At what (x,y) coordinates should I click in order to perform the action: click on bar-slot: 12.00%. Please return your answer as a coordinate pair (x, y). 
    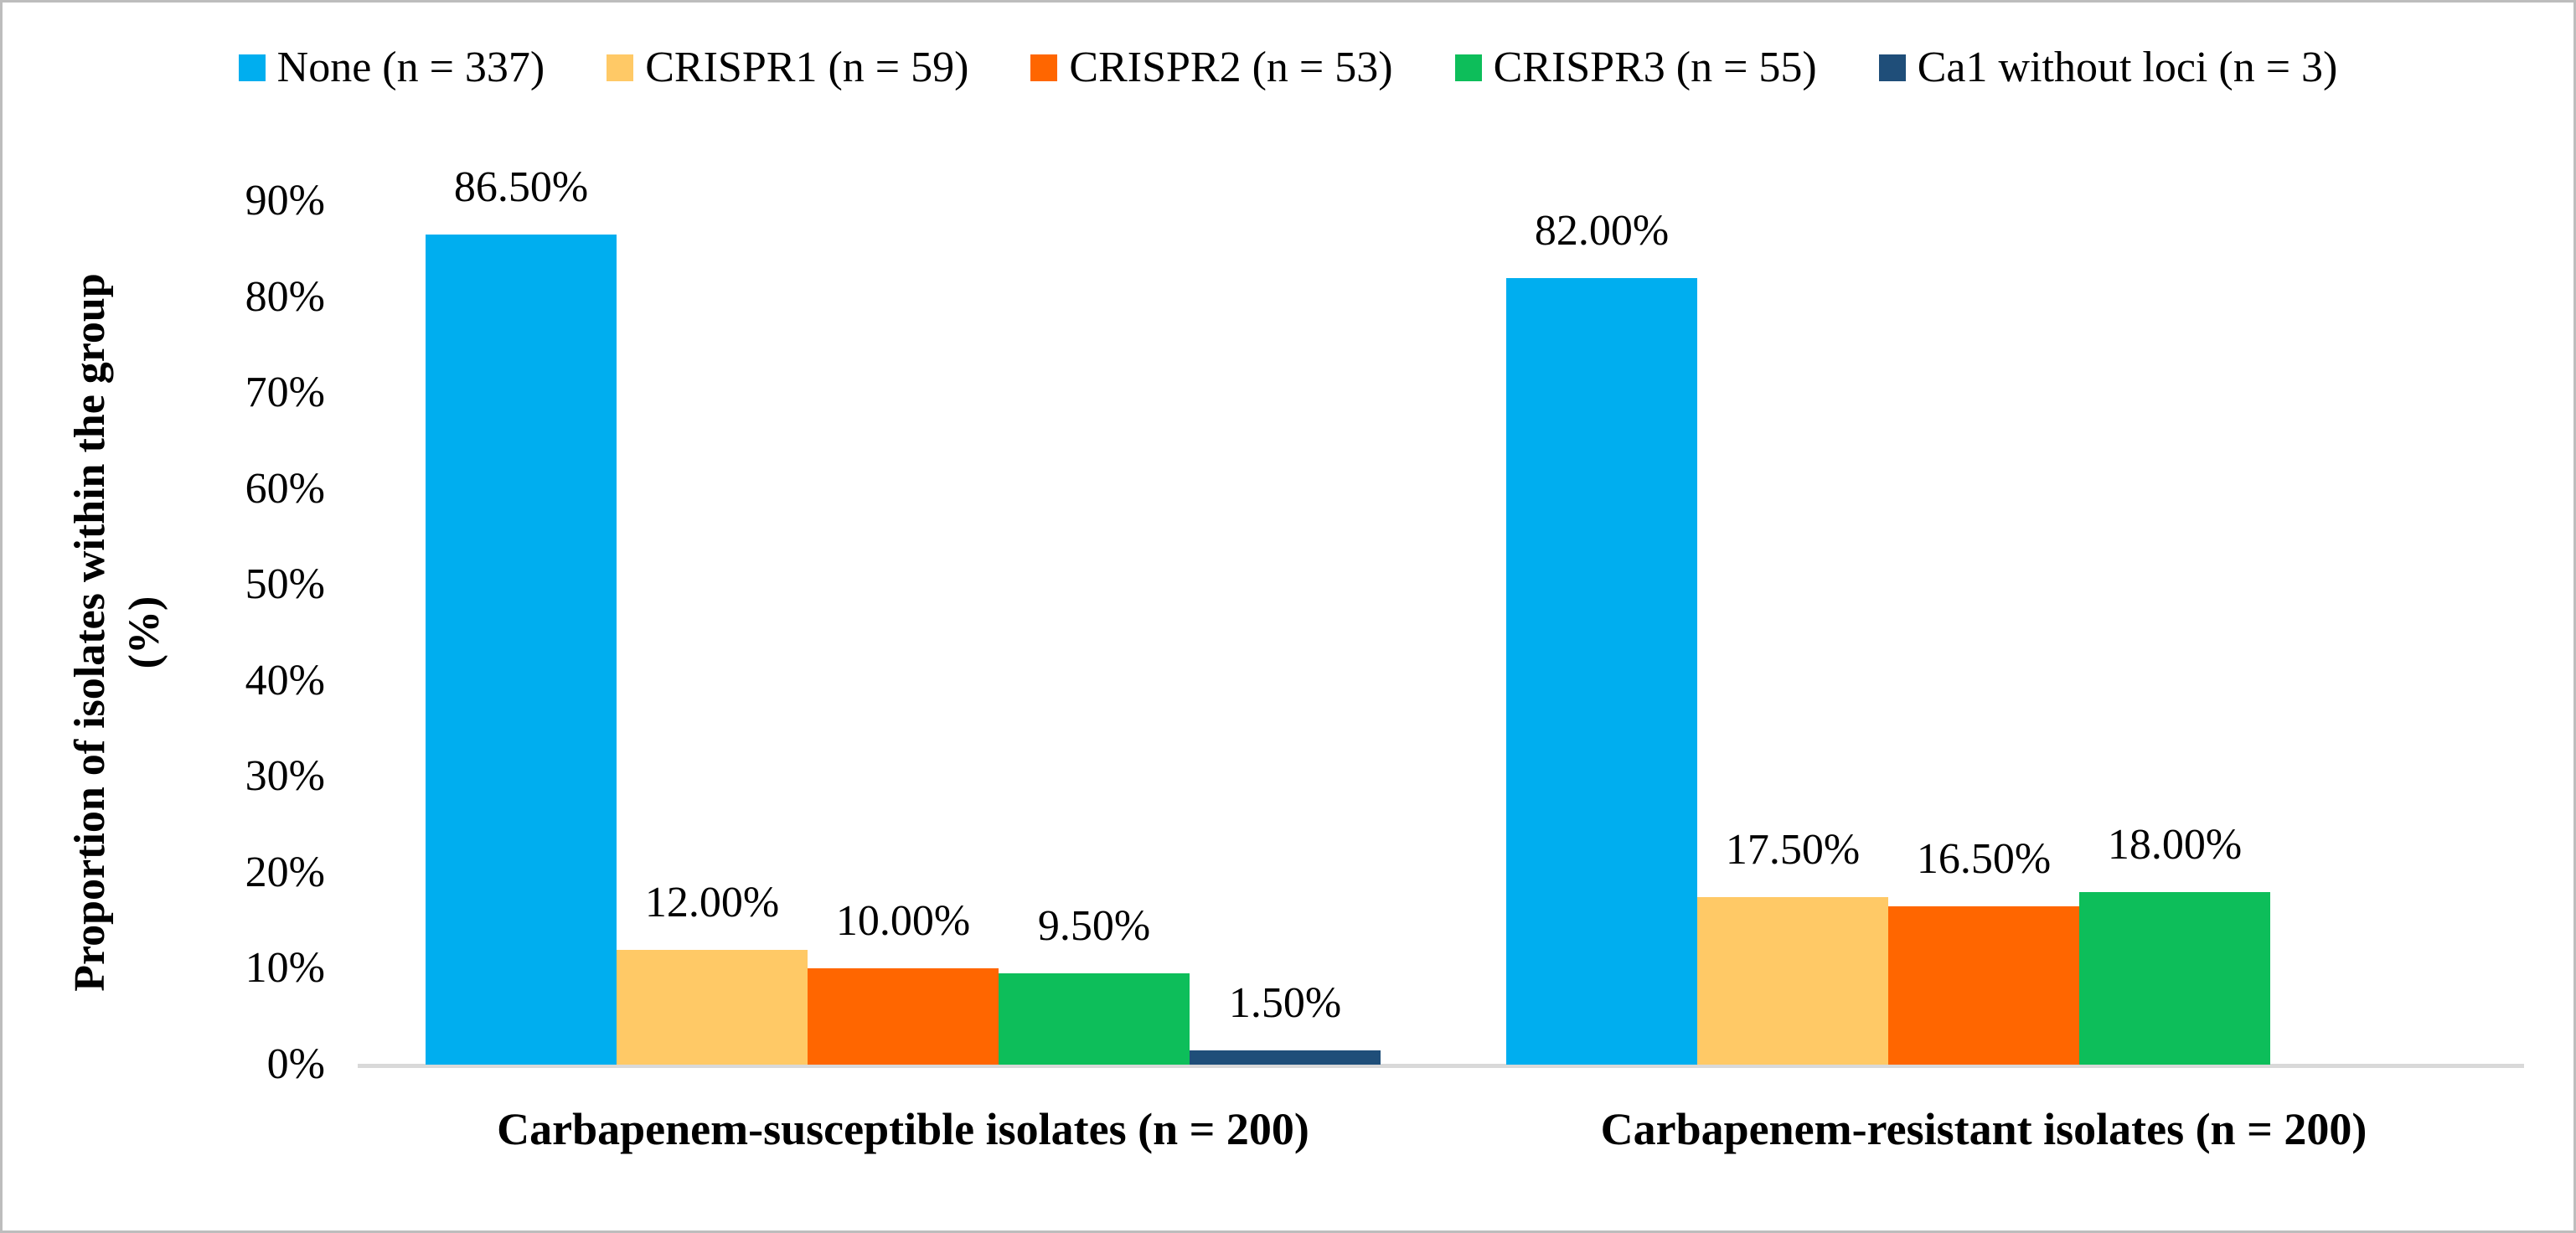
    Looking at the image, I should click on (712, 633).